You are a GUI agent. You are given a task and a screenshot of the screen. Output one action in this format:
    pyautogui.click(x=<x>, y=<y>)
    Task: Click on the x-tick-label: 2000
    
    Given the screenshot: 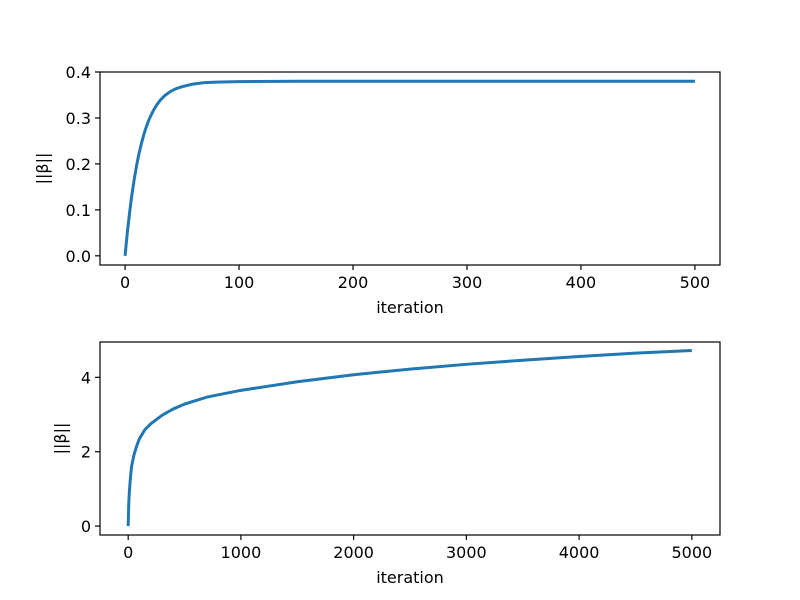 What is the action you would take?
    pyautogui.click(x=353, y=552)
    